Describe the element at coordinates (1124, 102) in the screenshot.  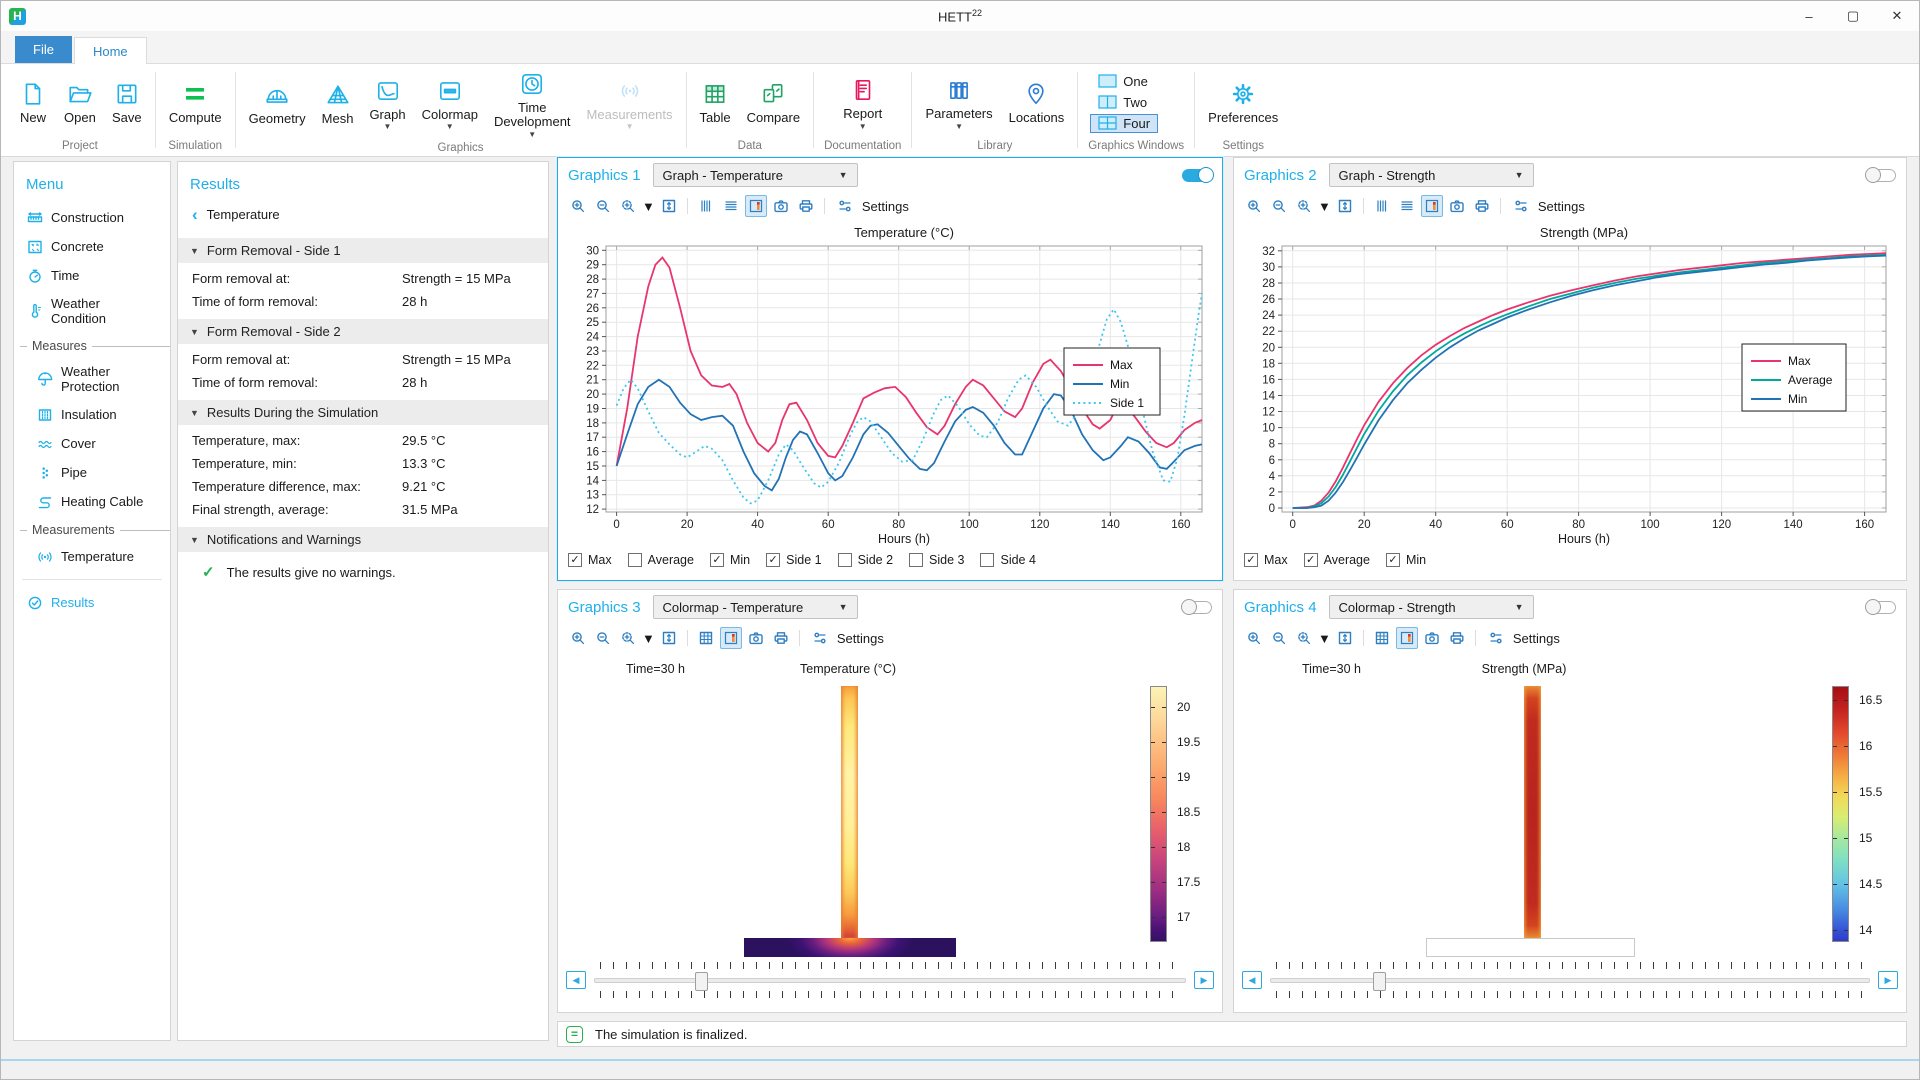
I see `two-windows-button: Two` at that location.